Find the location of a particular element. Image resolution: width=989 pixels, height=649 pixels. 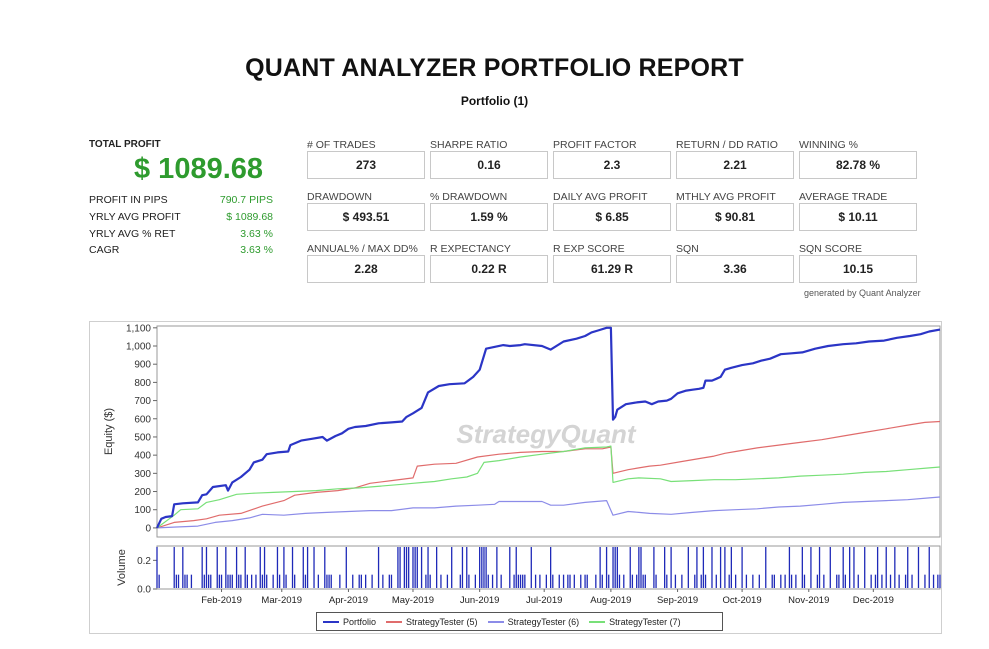

report-subtitle: Portfolio (1) is located at coordinates (494, 101).